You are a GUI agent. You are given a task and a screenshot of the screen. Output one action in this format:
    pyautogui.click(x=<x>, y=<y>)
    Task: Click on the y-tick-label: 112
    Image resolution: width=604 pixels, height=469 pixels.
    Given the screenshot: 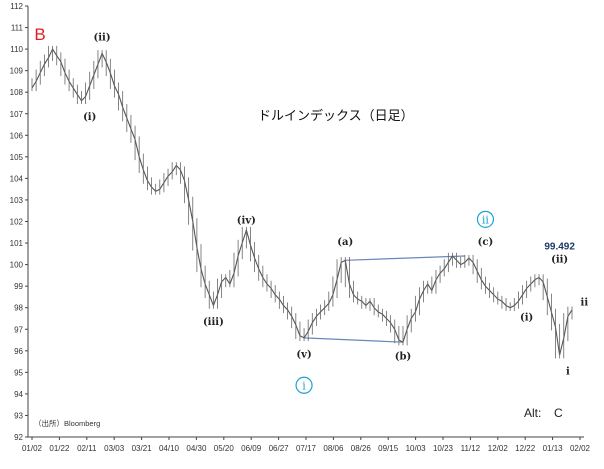 What is the action you would take?
    pyautogui.click(x=16, y=6)
    